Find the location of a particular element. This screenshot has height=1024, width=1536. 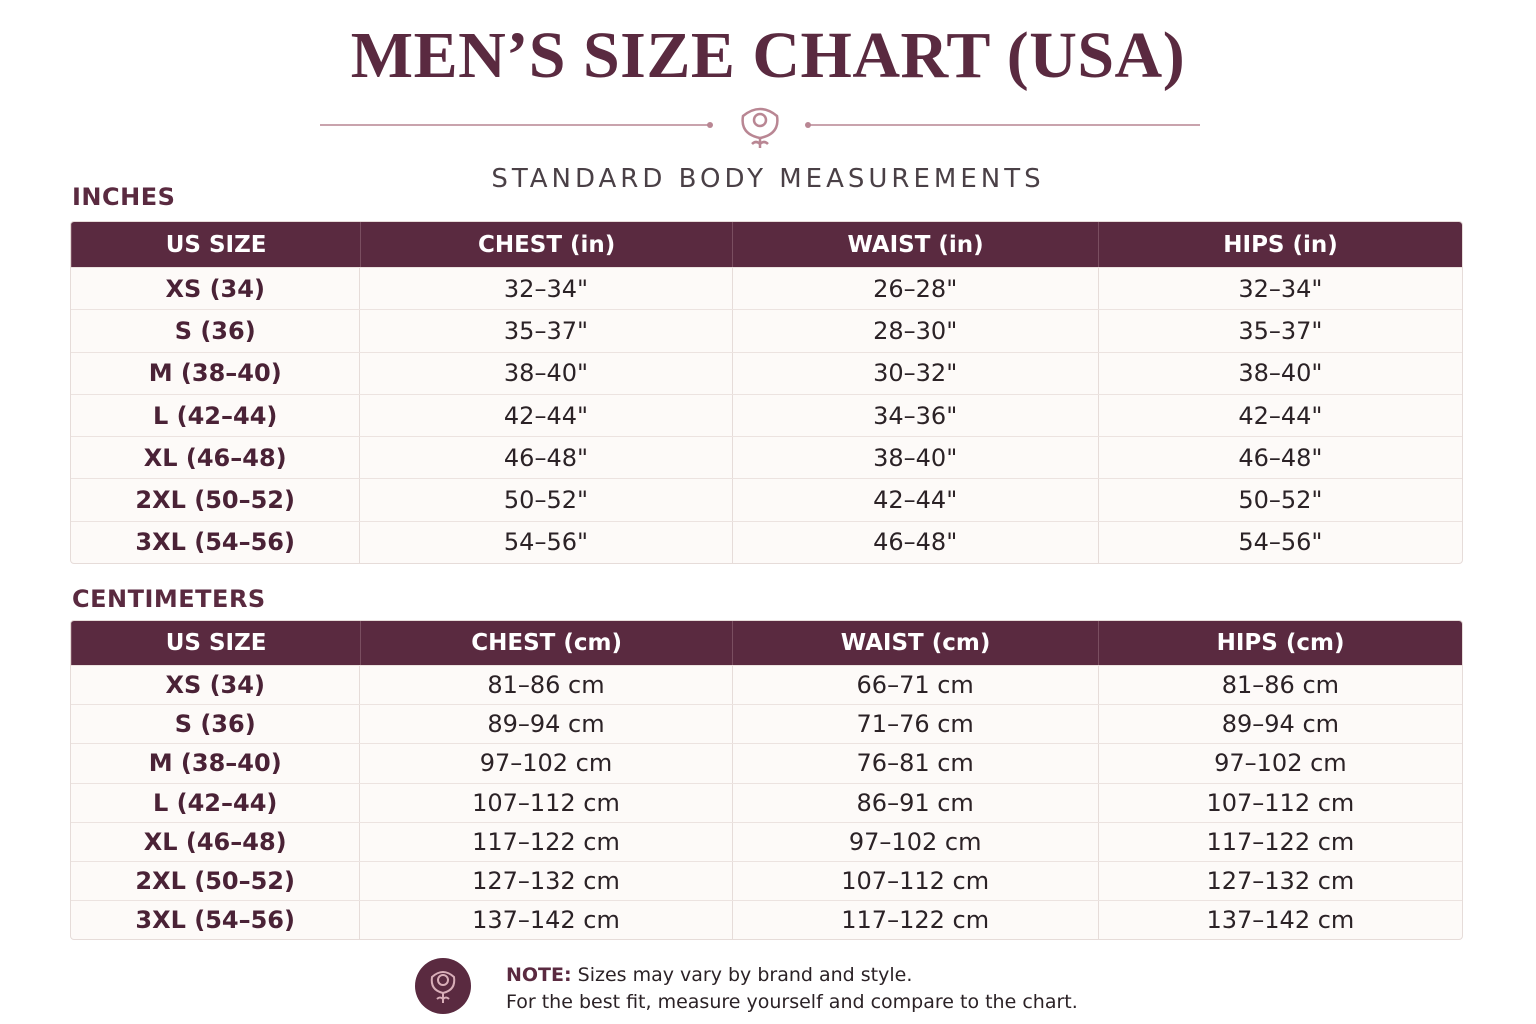

row: M (38–40) 97–102 cm 76–81 cm 97–102 cm is located at coordinates (766, 763).